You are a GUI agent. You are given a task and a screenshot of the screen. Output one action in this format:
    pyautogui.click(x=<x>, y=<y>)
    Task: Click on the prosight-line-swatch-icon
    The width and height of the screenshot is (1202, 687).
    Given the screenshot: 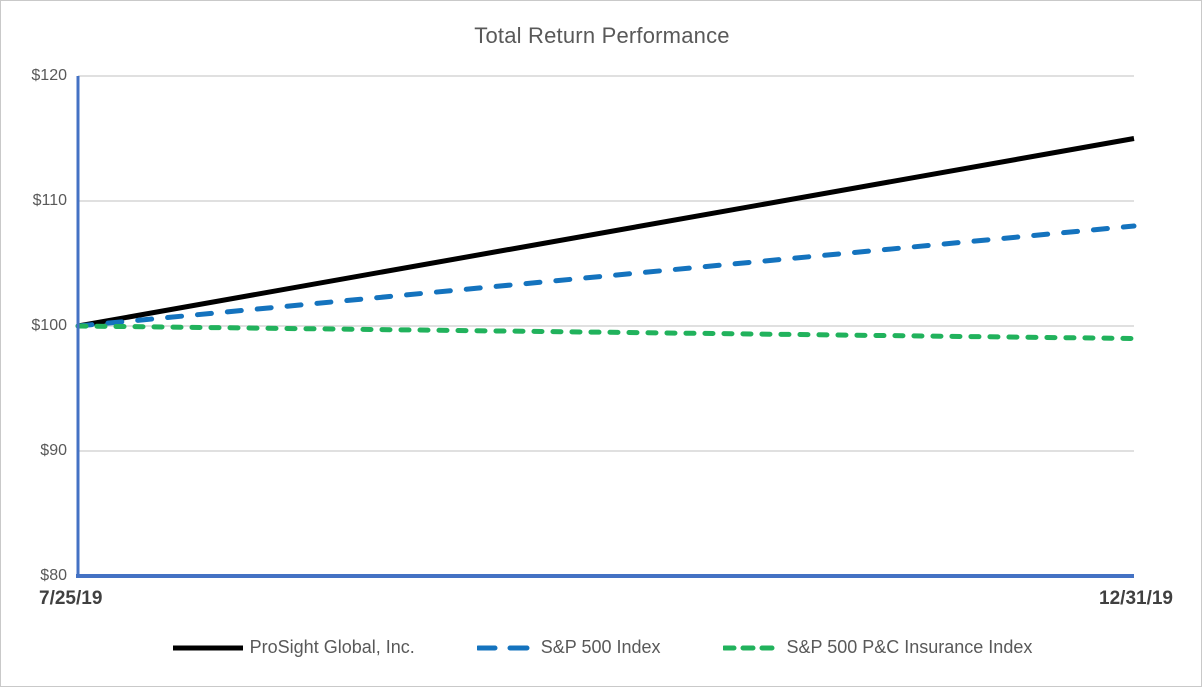 What is the action you would take?
    pyautogui.click(x=208, y=648)
    